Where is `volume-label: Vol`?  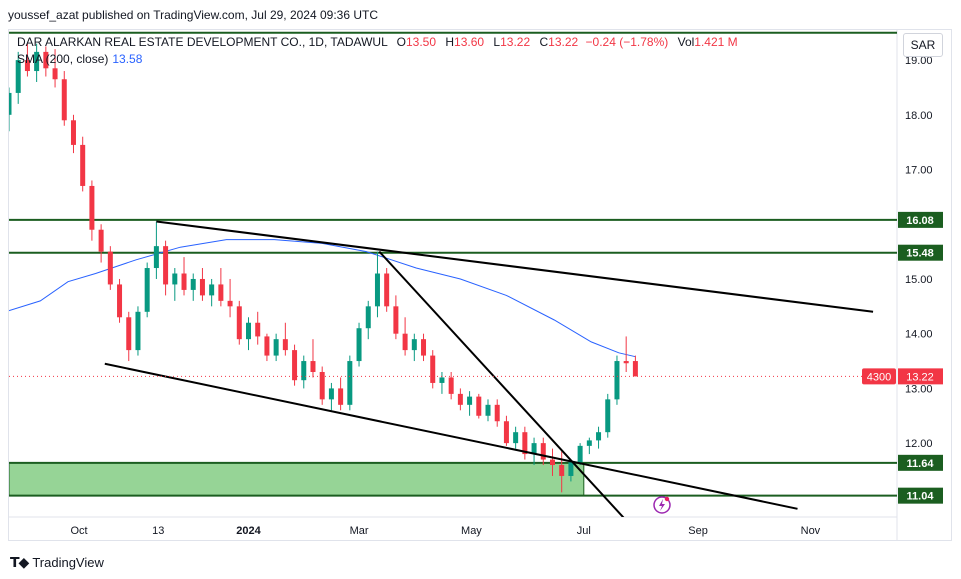 volume-label: Vol is located at coordinates (686, 42).